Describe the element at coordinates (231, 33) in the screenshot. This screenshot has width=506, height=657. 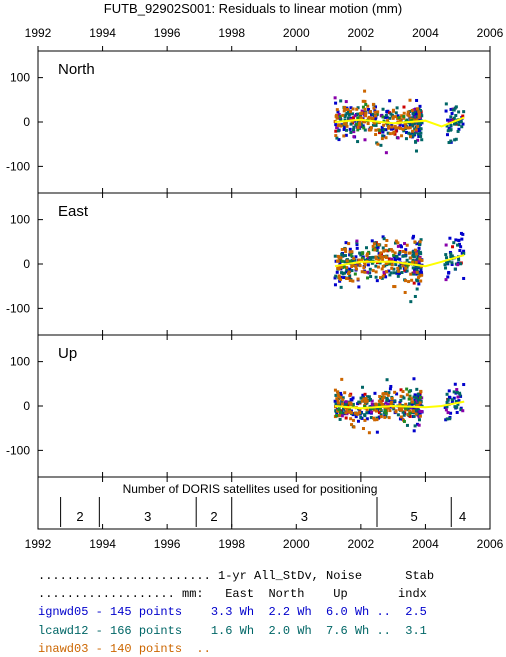
I see `x-tick-label-top: 1998` at that location.